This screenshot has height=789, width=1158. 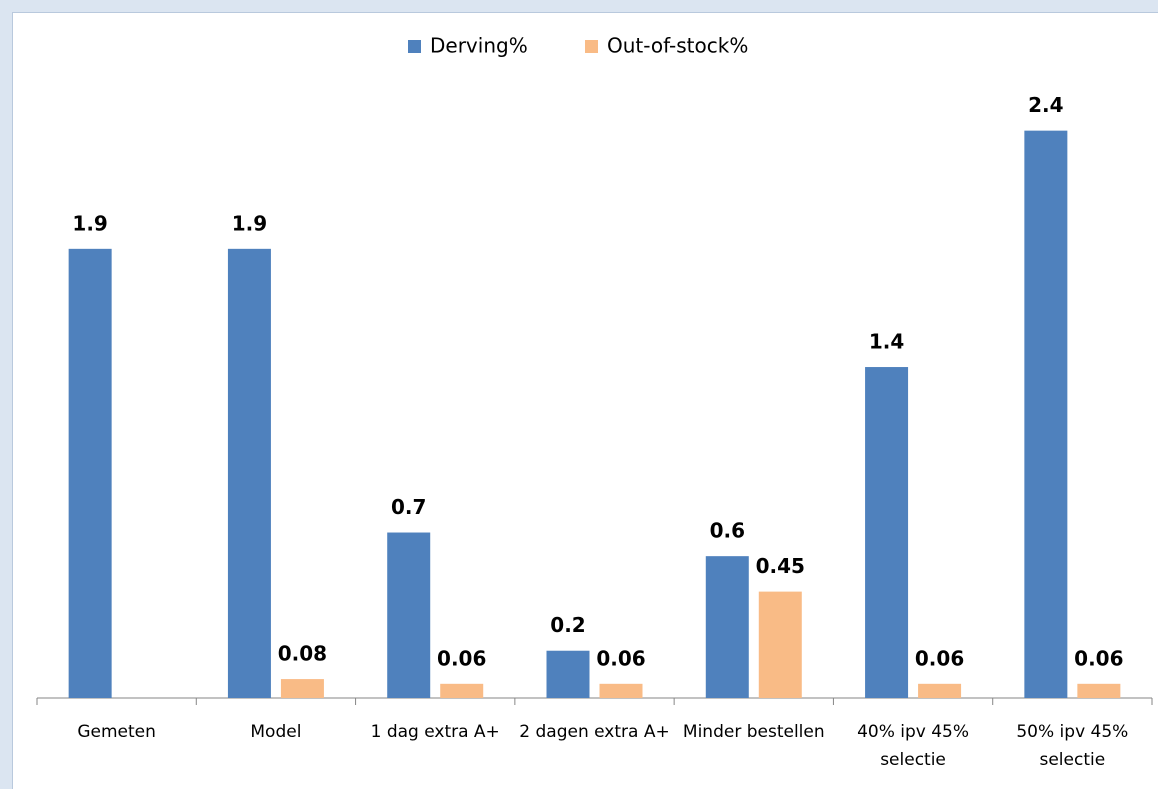 I want to click on data-label: 0.6, so click(x=727, y=531).